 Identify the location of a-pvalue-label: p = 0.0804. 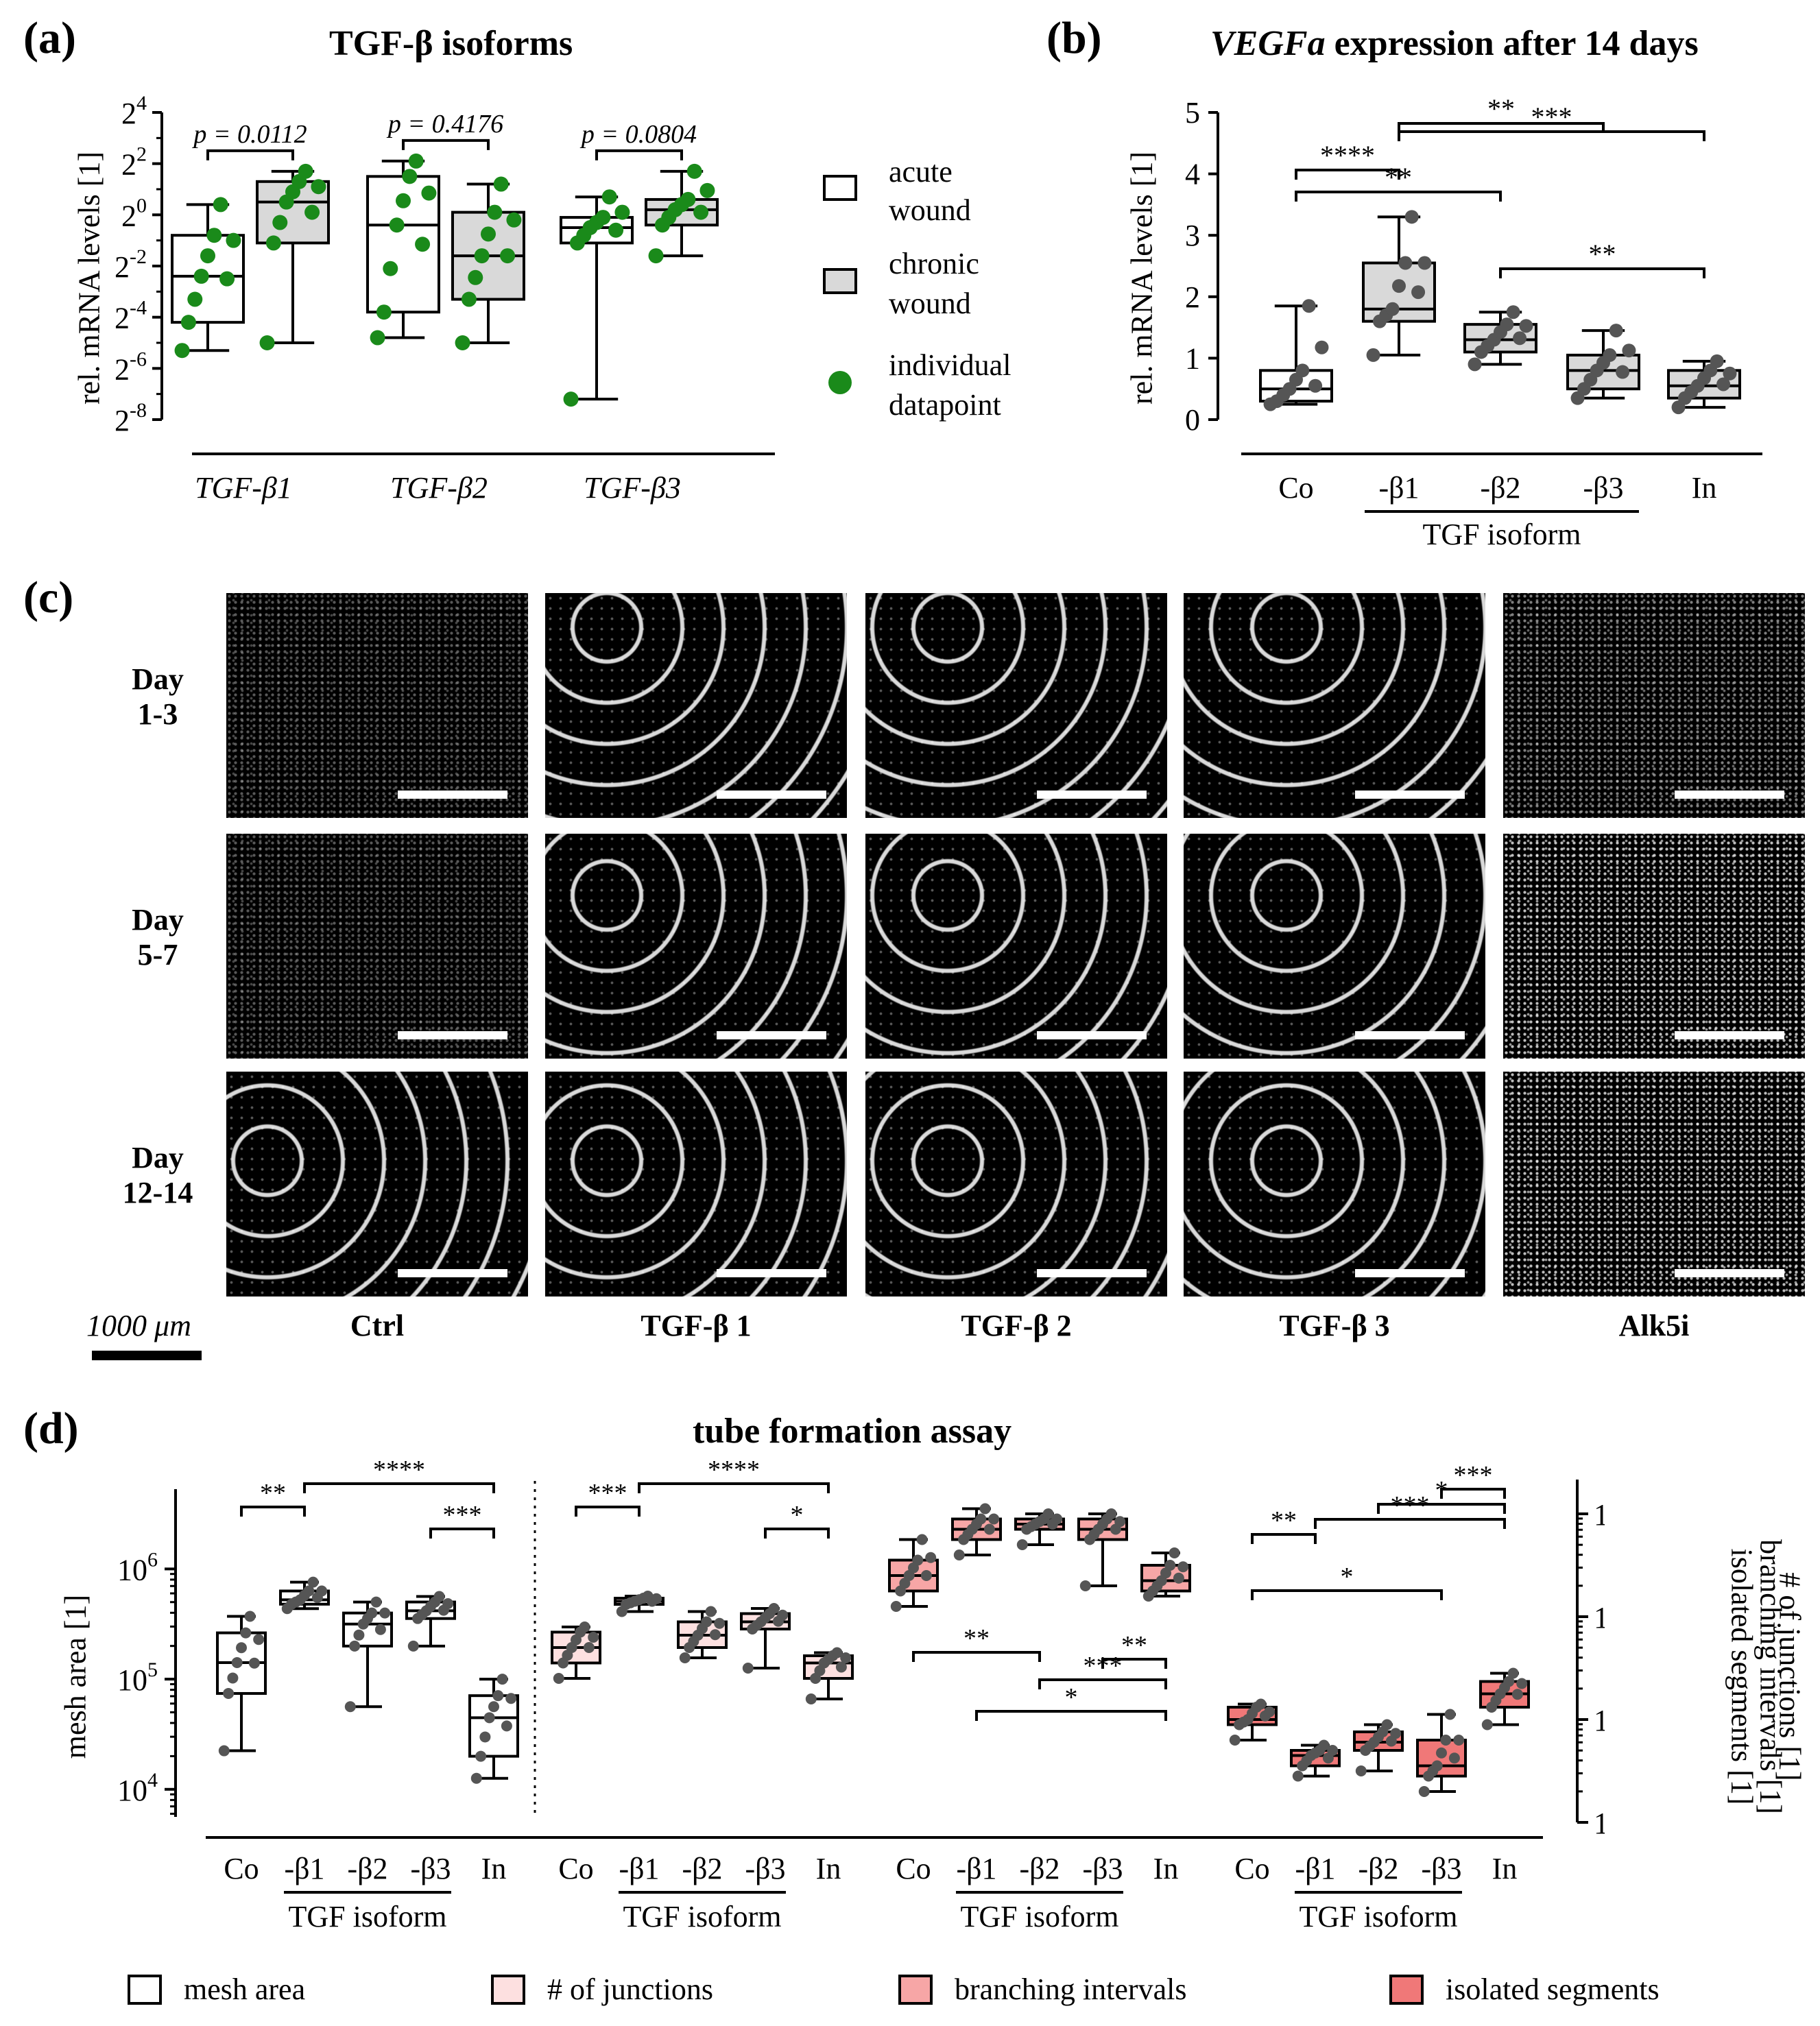
(638, 135).